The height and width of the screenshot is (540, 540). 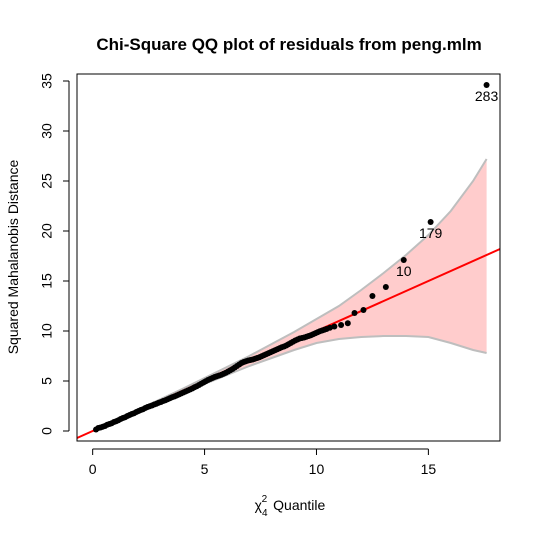 I want to click on y-tick-label: 10, so click(x=47, y=331).